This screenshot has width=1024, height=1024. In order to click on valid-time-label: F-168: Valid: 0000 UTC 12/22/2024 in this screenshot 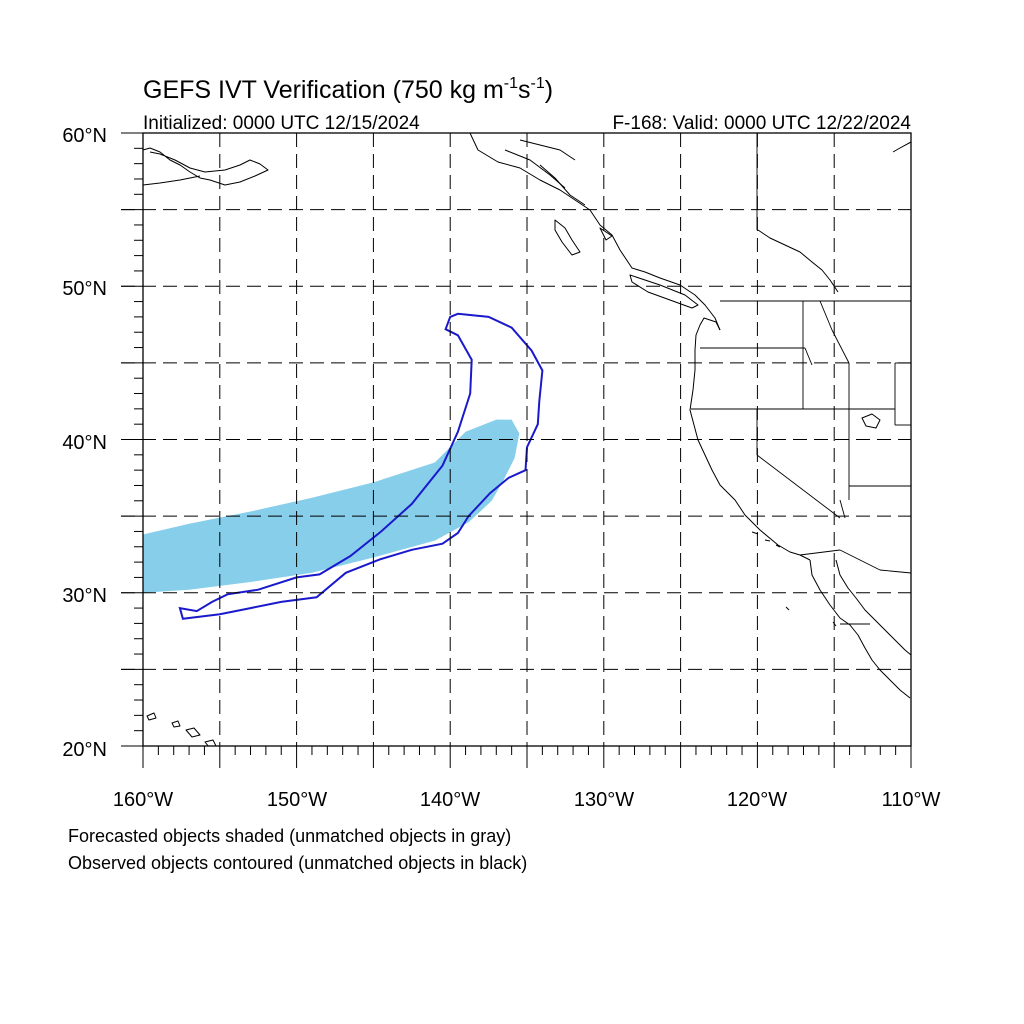, I will do `click(761, 123)`.